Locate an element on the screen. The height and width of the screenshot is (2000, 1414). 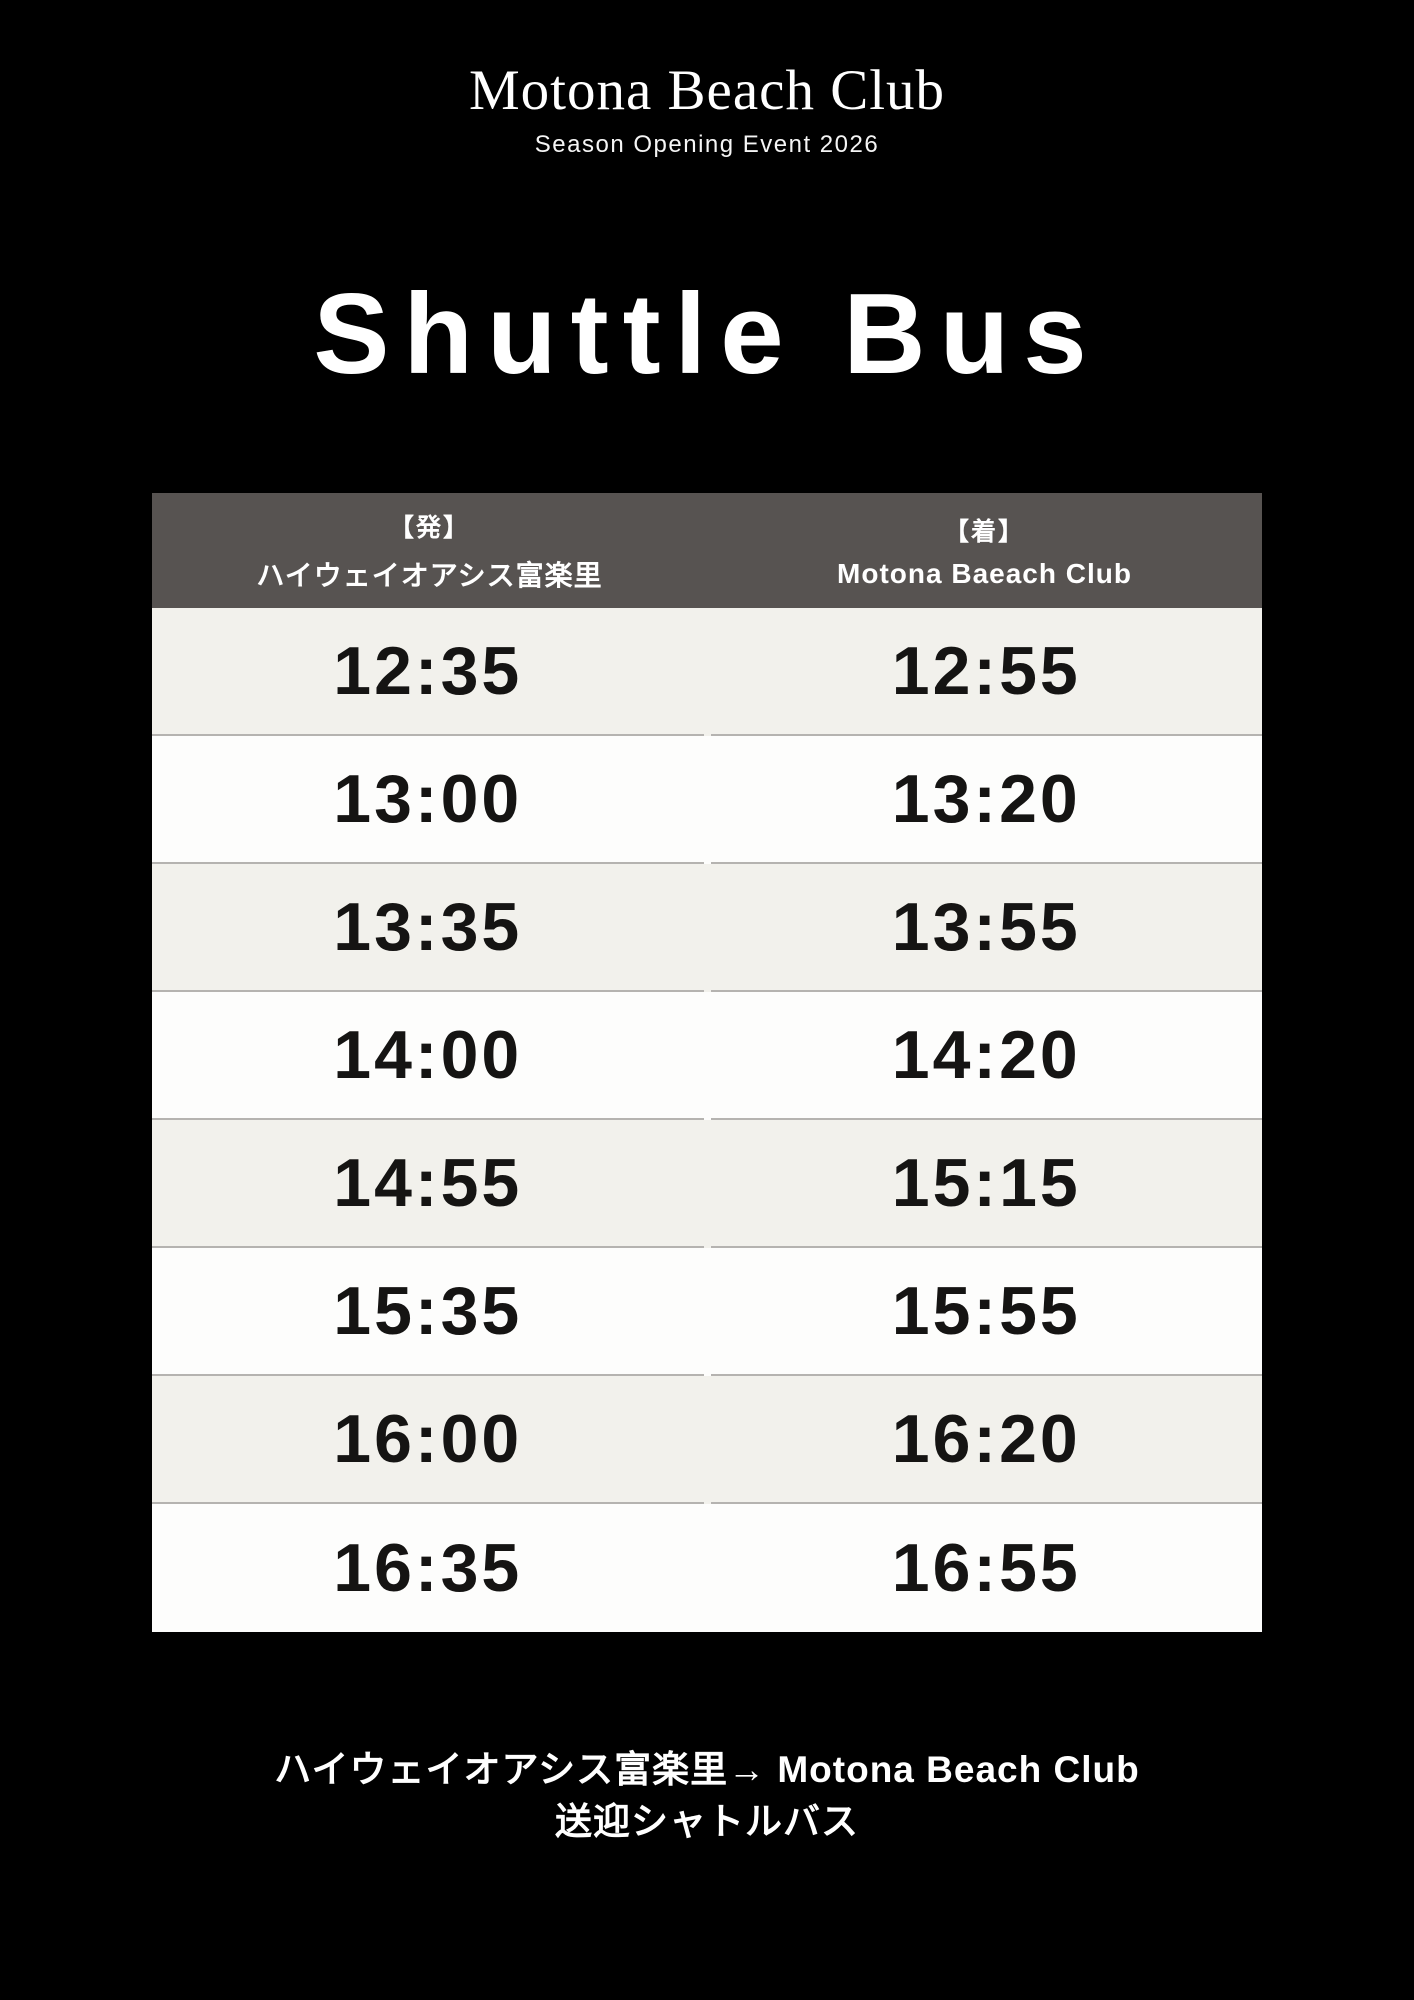
arrival-time: 13:55 is located at coordinates (986, 928).